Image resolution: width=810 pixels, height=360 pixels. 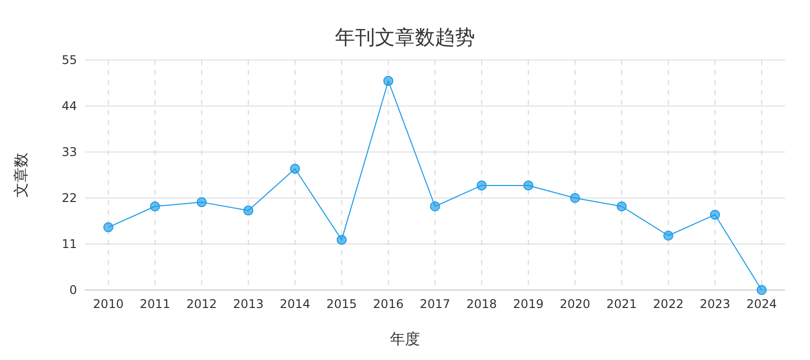 What do you see at coordinates (69, 106) in the screenshot?
I see `y-tick-label: 44` at bounding box center [69, 106].